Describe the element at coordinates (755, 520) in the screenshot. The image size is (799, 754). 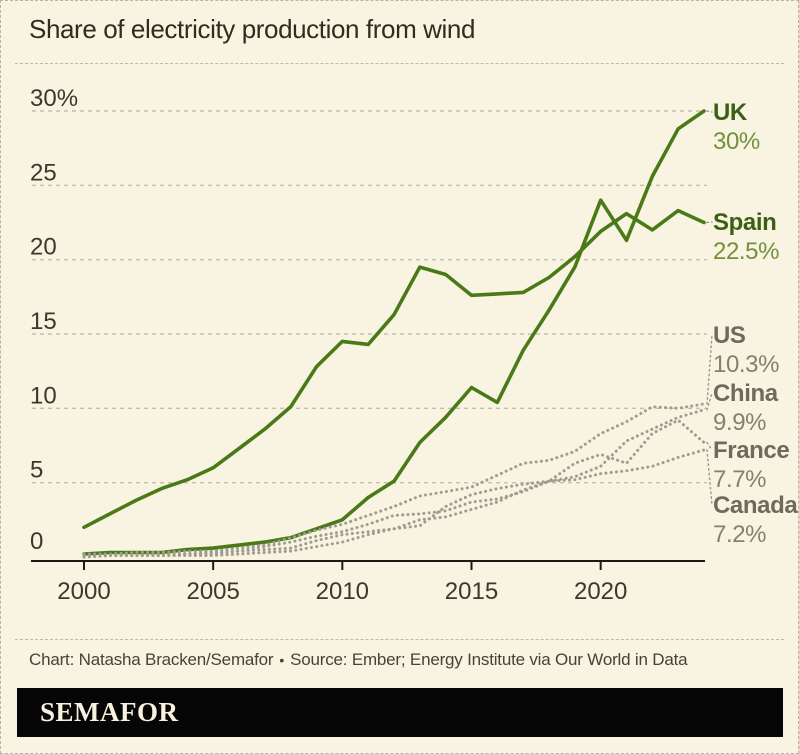
I see `series-label-canada: Canada 7.2%` at that location.